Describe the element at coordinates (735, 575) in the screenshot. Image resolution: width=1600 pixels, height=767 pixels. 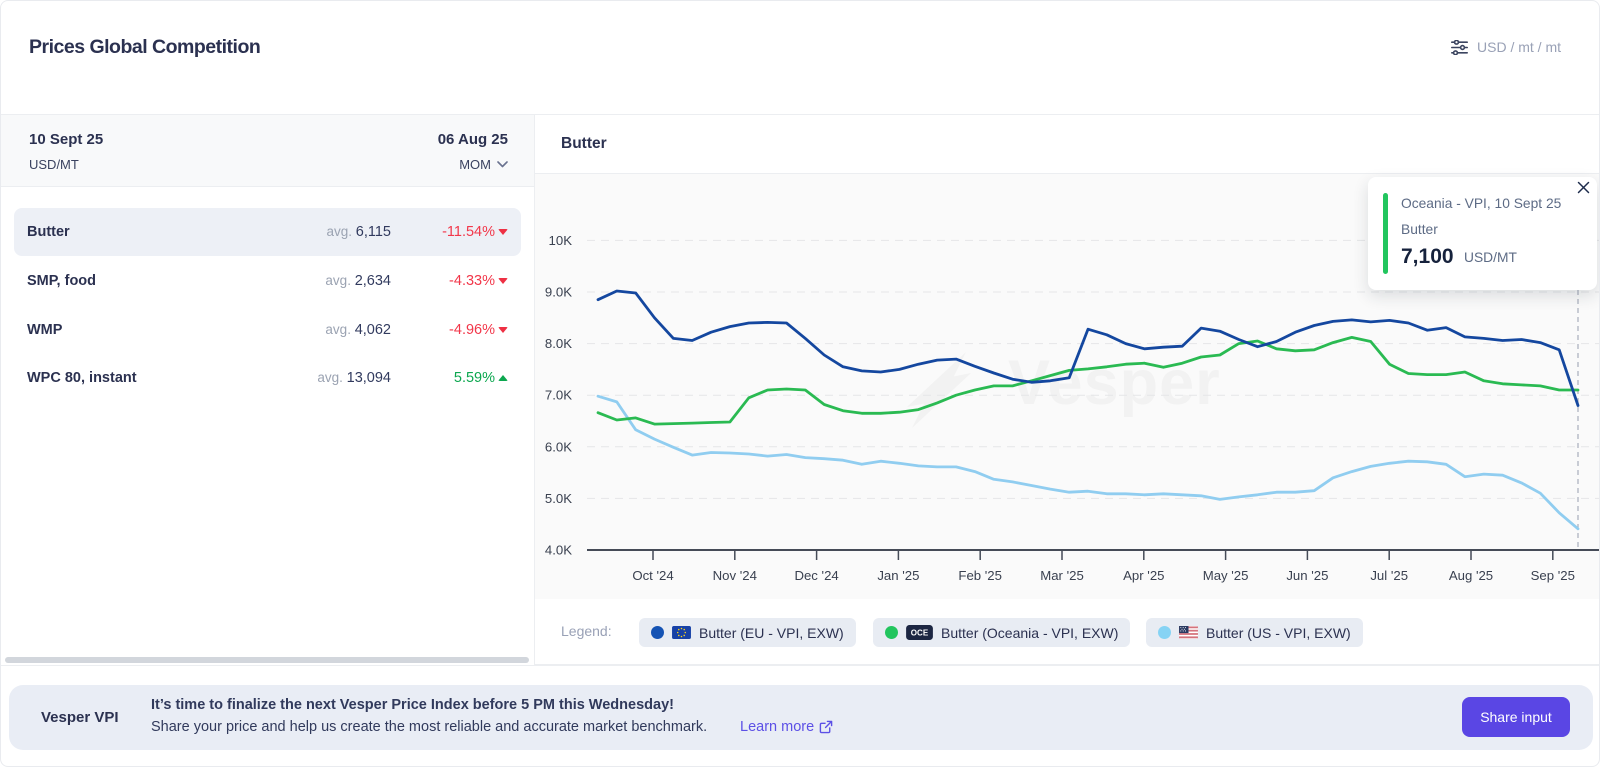
I see `svg-text: Nov '24` at that location.